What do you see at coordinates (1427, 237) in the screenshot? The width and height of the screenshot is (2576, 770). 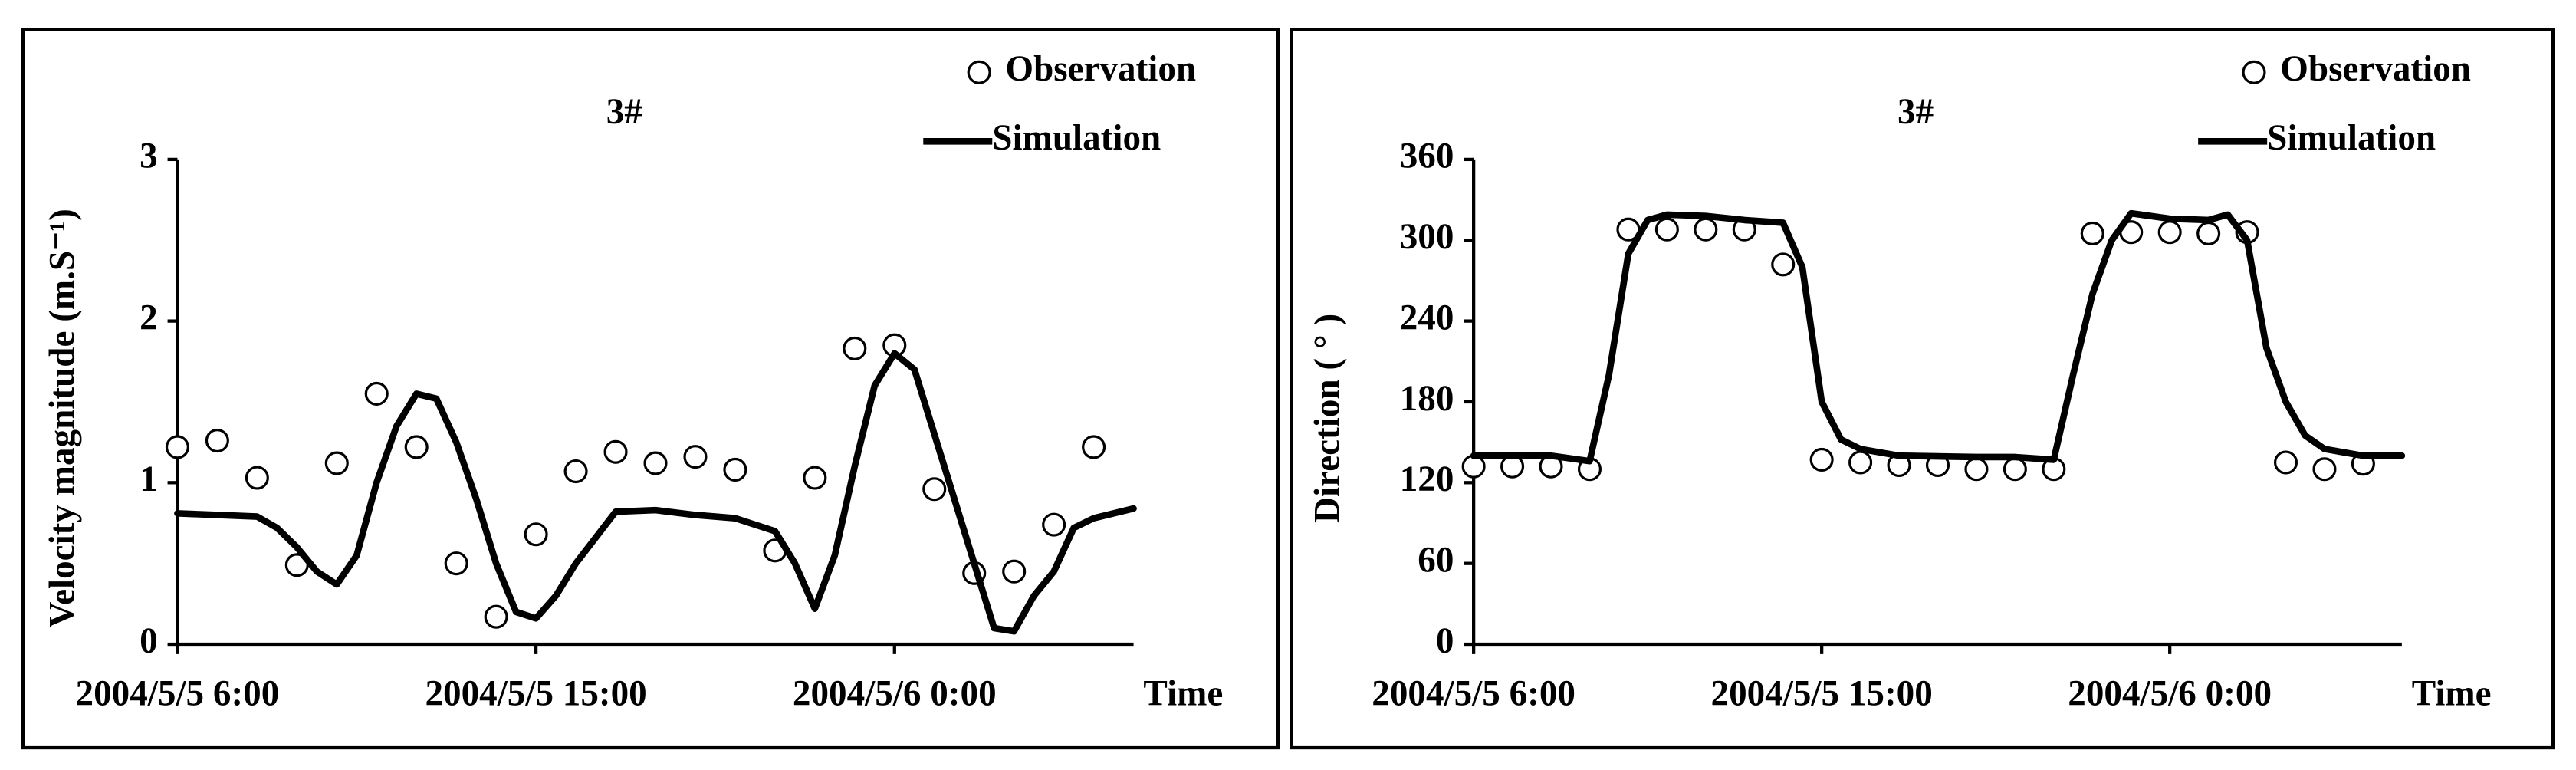 I see `y-tick-label: 300` at bounding box center [1427, 237].